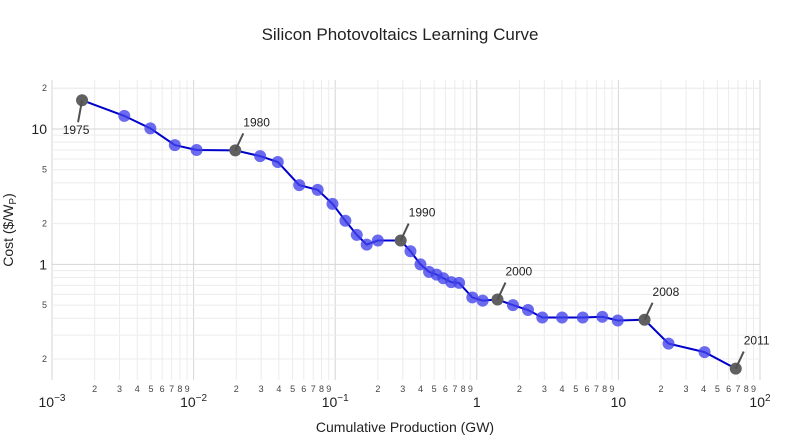 This screenshot has width=800, height=440. I want to click on x-major-tick-label: 10⁻³, so click(52, 401).